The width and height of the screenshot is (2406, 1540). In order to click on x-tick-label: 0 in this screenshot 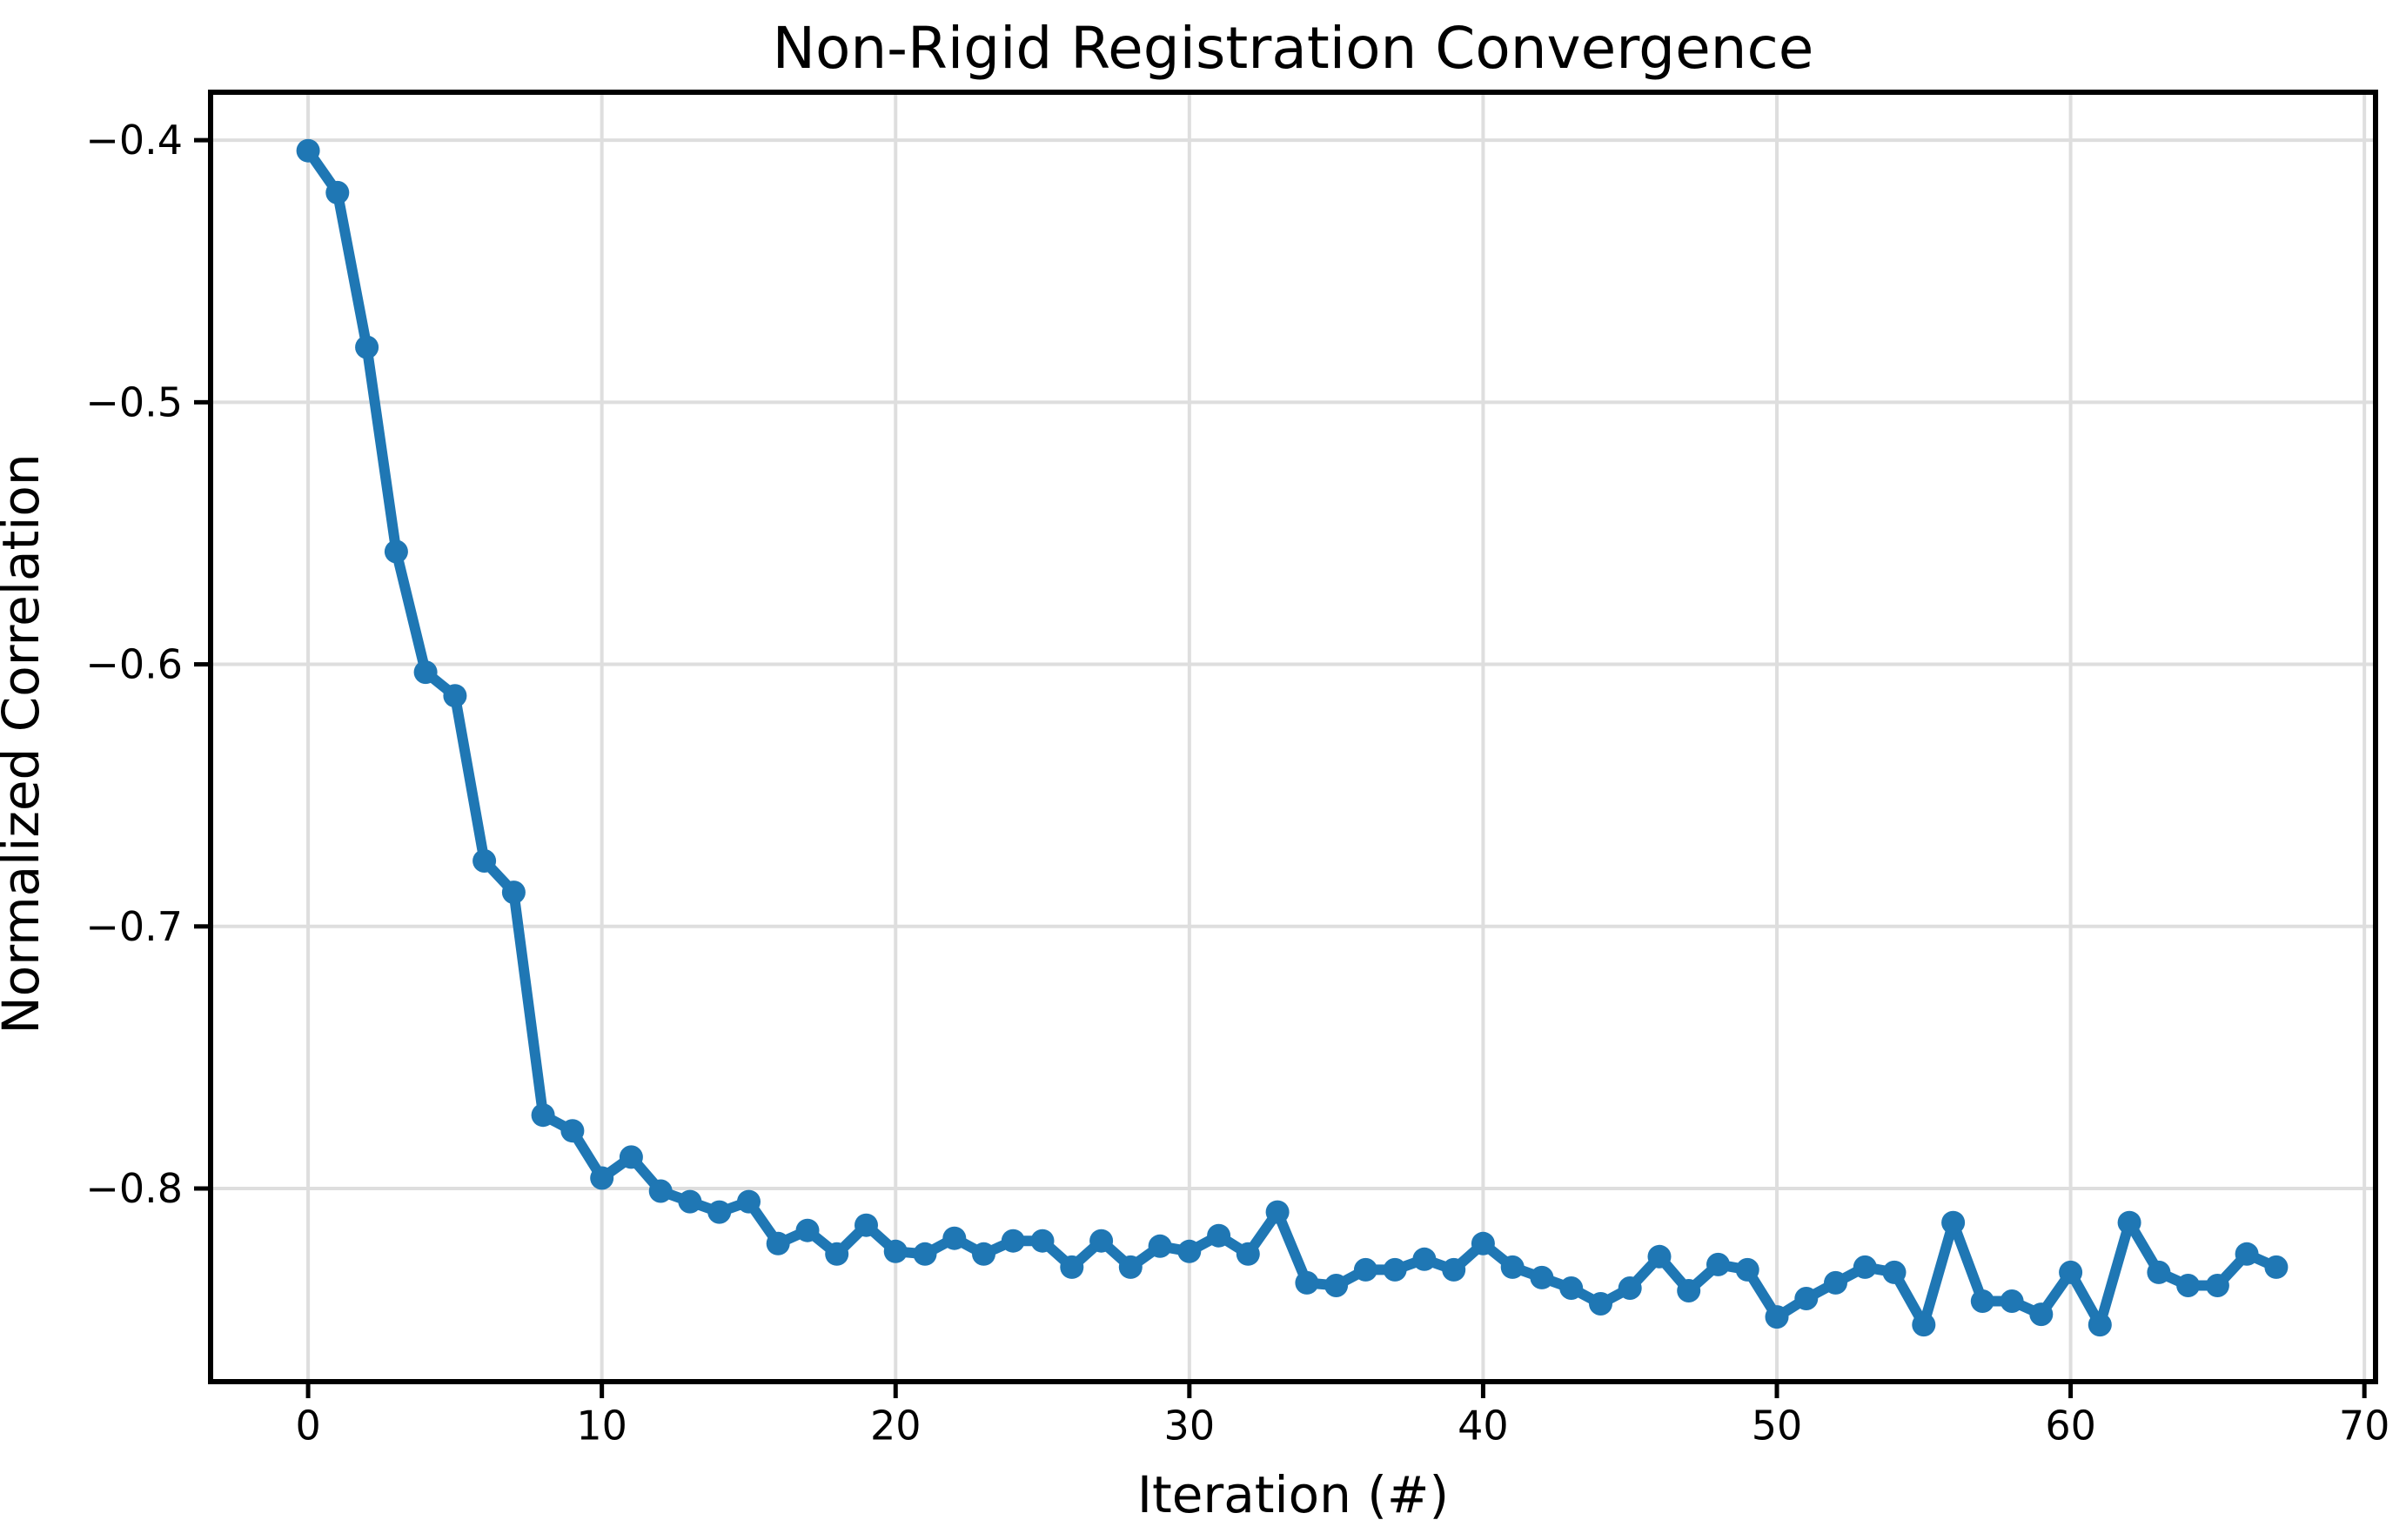, I will do `click(307, 1425)`.